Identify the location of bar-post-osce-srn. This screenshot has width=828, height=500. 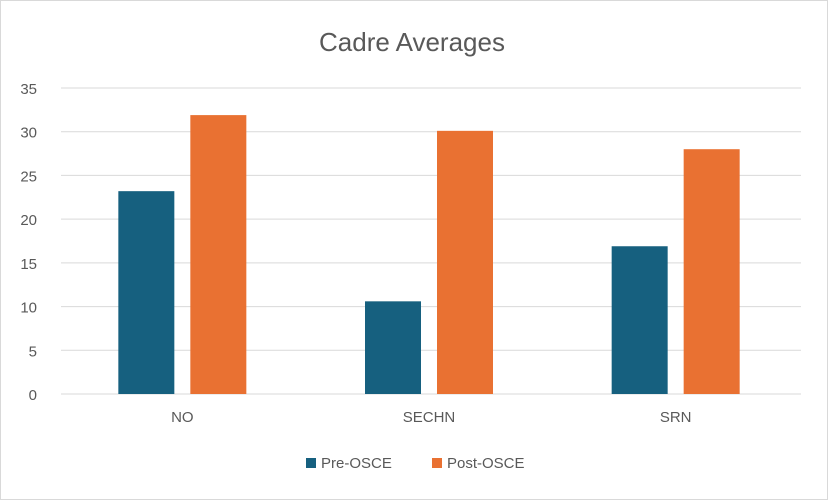
(711, 271).